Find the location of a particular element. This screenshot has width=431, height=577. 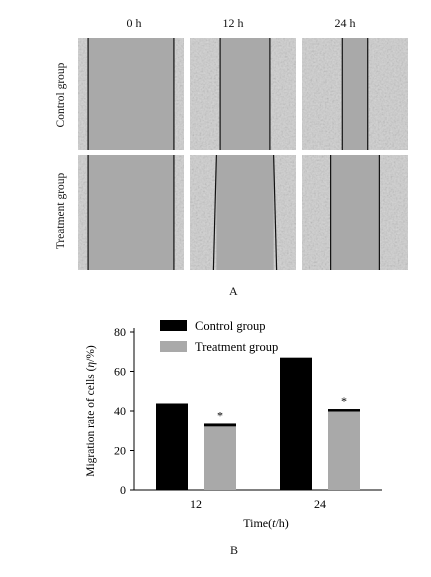

legend-label: Treatment group is located at coordinates (236, 347).